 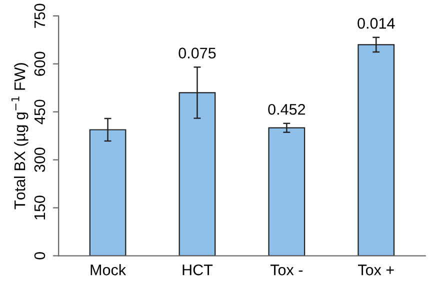 What do you see at coordinates (40, 256) in the screenshot?
I see `y-tick-label: 0` at bounding box center [40, 256].